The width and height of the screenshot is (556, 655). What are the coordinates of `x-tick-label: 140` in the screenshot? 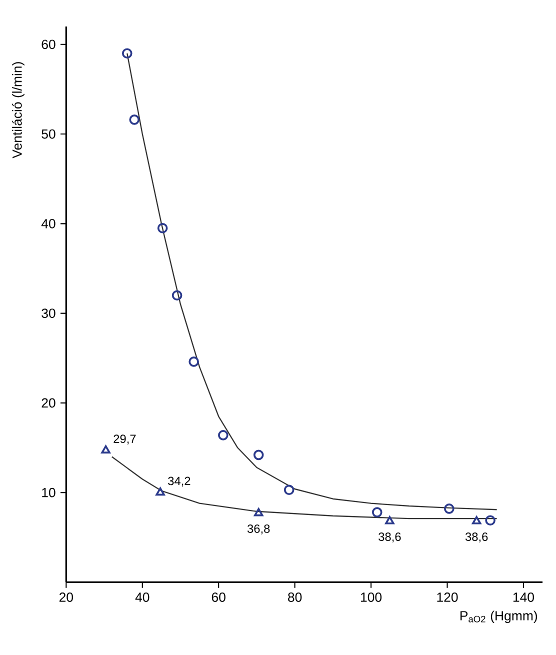 It's located at (524, 597).